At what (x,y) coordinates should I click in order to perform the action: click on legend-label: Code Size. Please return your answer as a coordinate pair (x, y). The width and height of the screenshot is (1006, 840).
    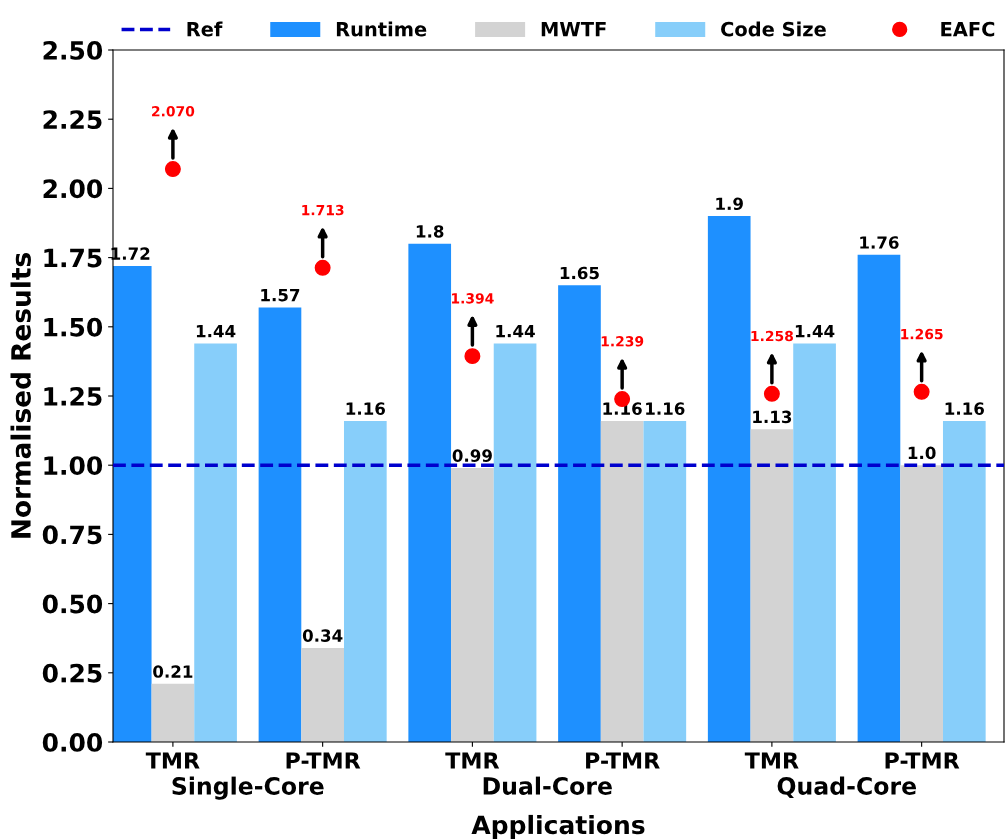
    Looking at the image, I should click on (773, 29).